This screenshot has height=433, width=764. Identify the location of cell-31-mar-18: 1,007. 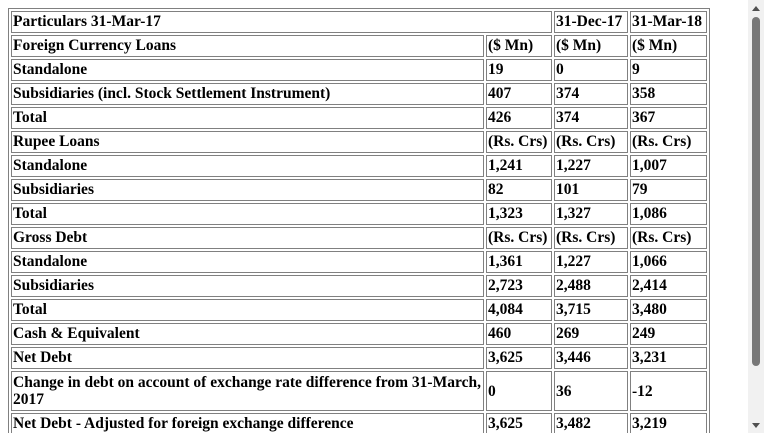
(668, 166).